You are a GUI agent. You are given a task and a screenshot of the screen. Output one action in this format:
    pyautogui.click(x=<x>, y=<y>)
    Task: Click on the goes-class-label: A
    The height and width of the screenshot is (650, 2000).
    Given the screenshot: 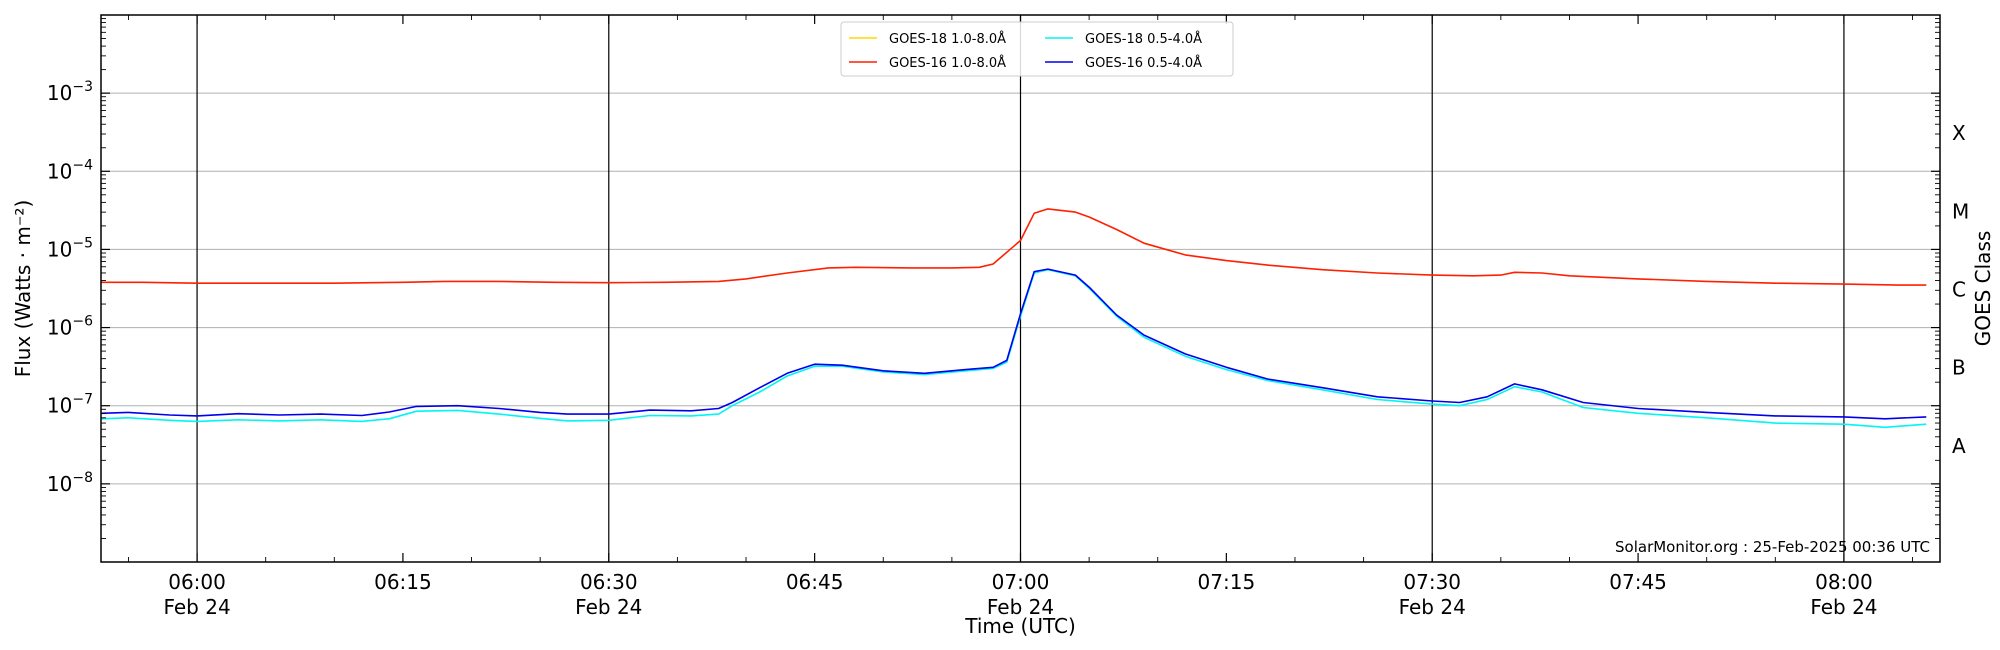 What is the action you would take?
    pyautogui.click(x=1959, y=446)
    